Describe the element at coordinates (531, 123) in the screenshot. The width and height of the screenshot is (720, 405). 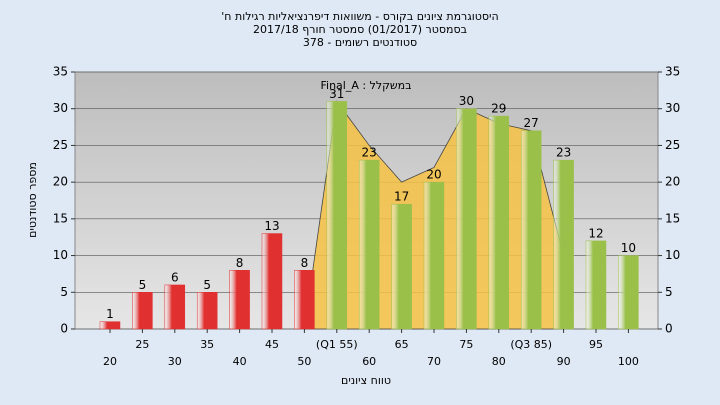
I see `data-label: 27` at that location.